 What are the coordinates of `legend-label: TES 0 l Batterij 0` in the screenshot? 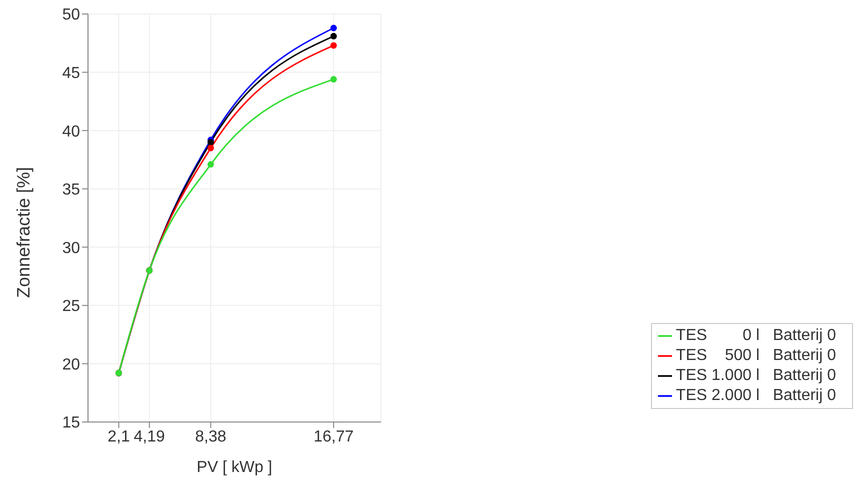 It's located at (756, 335).